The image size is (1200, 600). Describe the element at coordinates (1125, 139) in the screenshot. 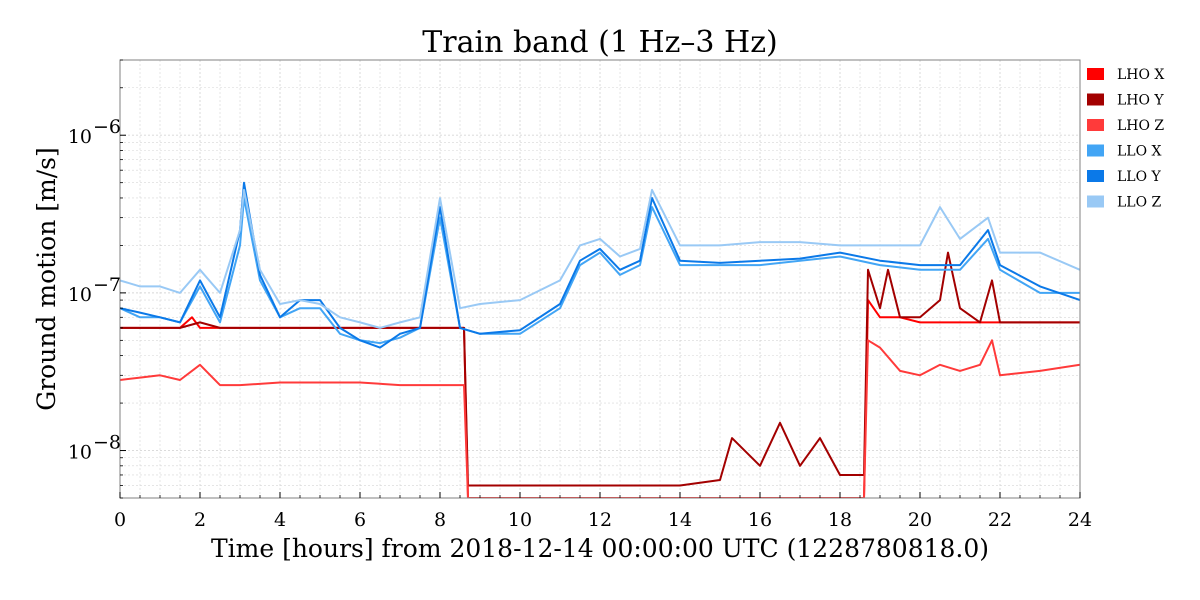

I see `legend: LHO X LHO Y LHO Z LLO X LLO Y LLO Z` at that location.